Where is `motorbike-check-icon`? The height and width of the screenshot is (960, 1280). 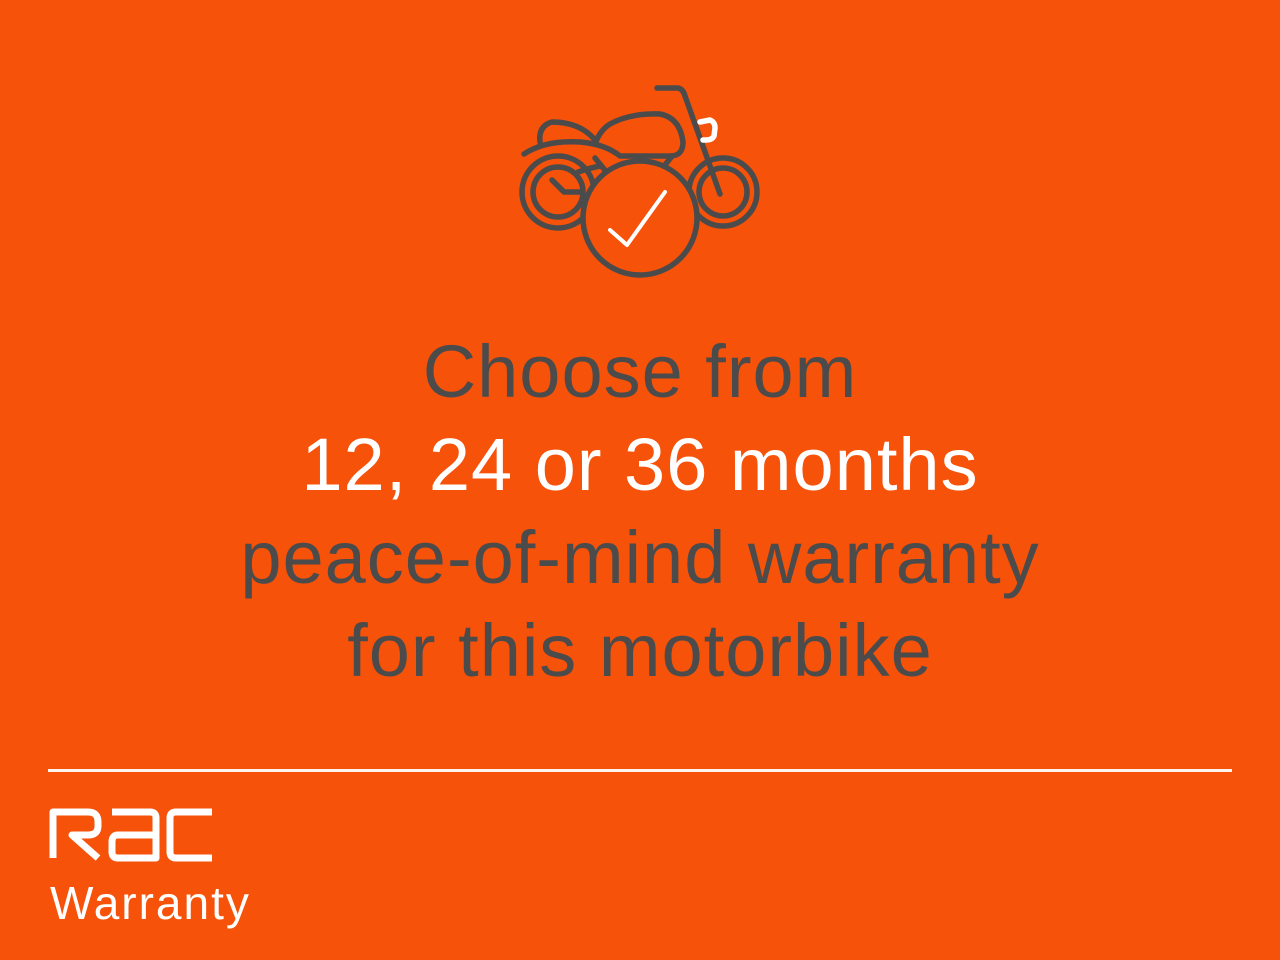 motorbike-check-icon is located at coordinates (639, 181).